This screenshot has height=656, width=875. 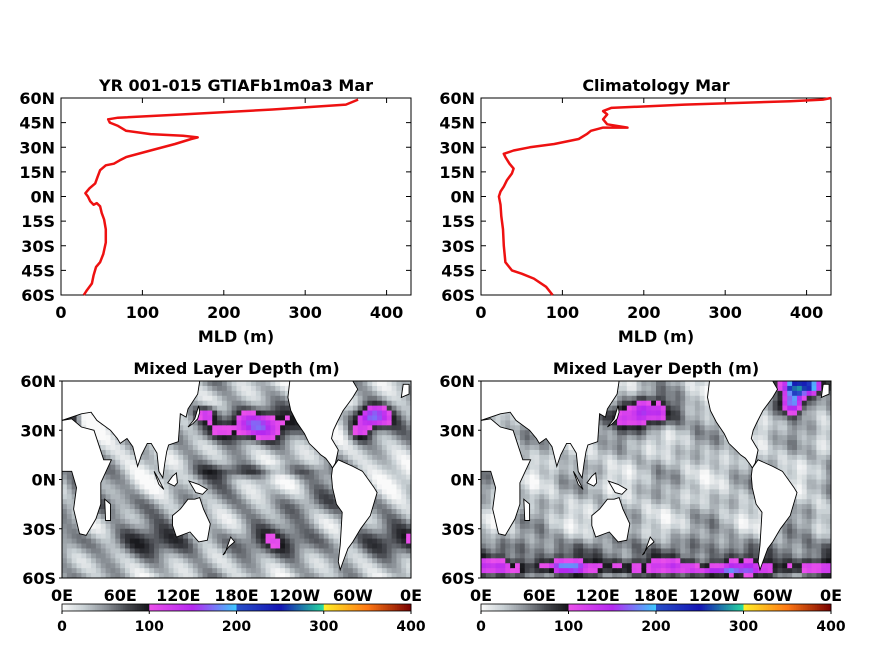 What do you see at coordinates (235, 85) in the screenshot?
I see `chart-title: YR 001-015 GTIAFb1m0a3 Mar` at bounding box center [235, 85].